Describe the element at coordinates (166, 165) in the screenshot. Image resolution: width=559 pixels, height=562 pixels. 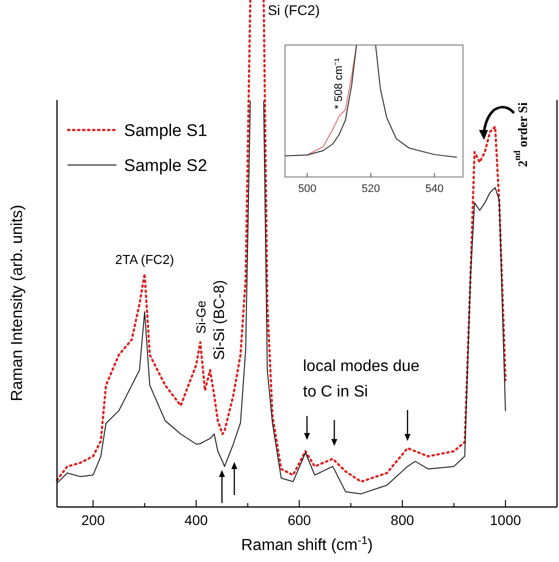
I see `legend-label: Sample S2` at that location.